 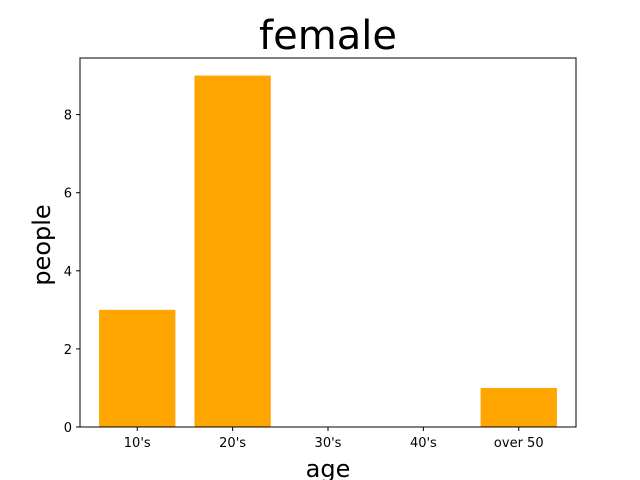 I want to click on y-tick-label: 2, so click(x=68, y=350).